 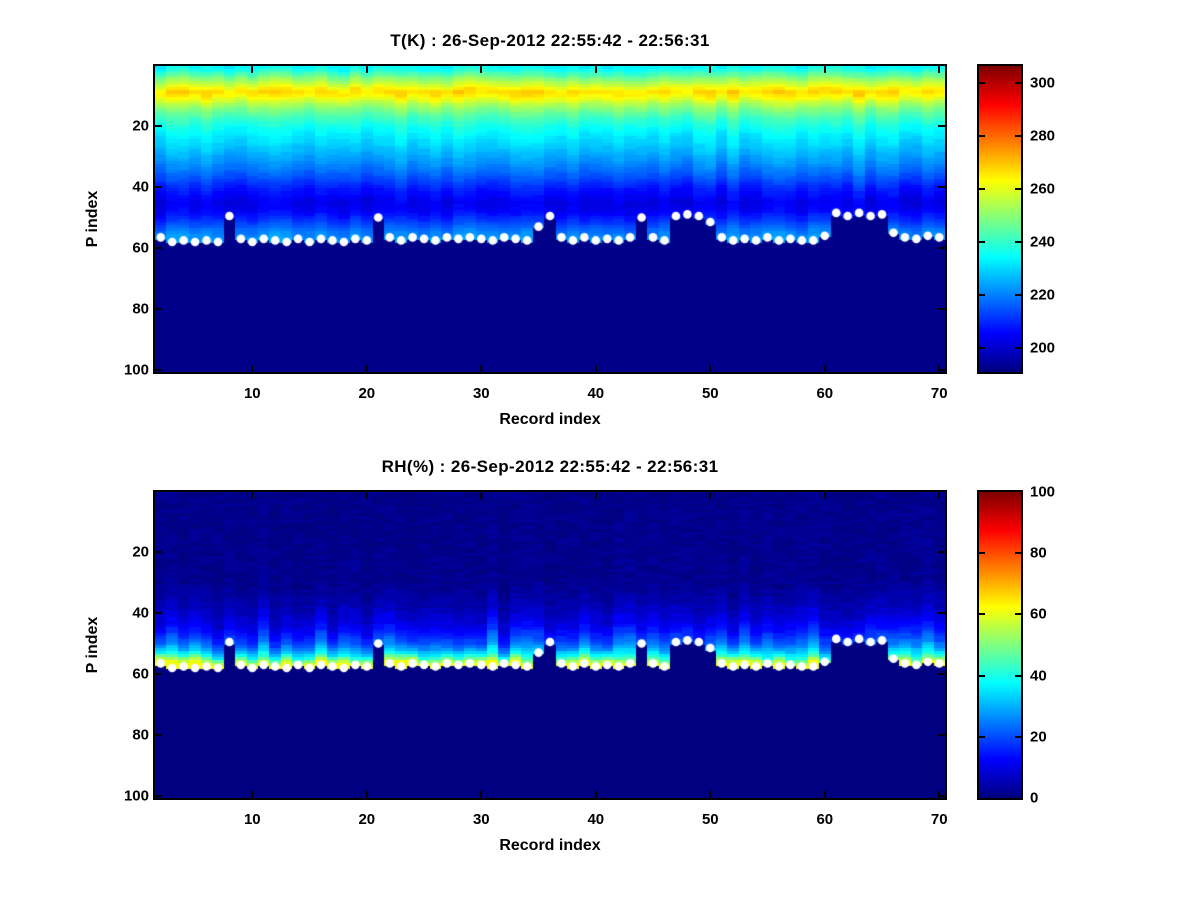 I want to click on humidity-colorbar-canvas, so click(x=1000, y=645).